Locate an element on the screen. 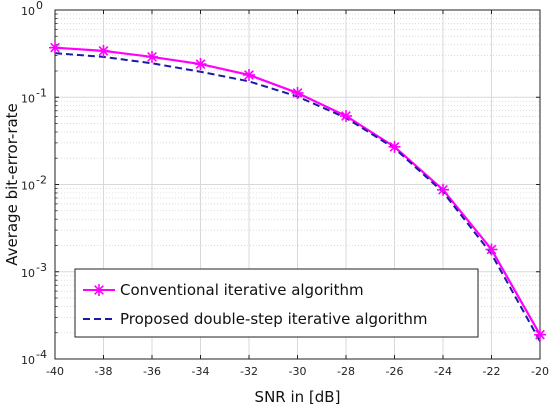  legend-box is located at coordinates (276, 303).